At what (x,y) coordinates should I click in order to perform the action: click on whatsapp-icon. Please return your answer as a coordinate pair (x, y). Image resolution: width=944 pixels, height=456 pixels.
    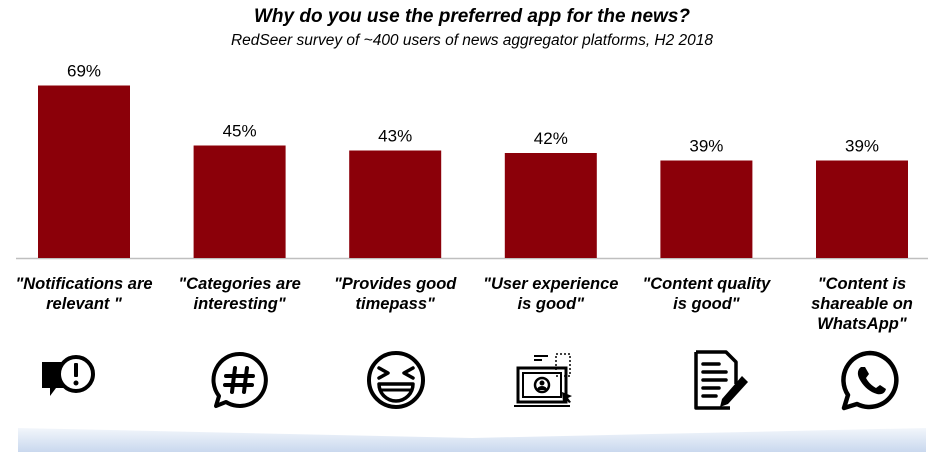
    Looking at the image, I should click on (870, 380).